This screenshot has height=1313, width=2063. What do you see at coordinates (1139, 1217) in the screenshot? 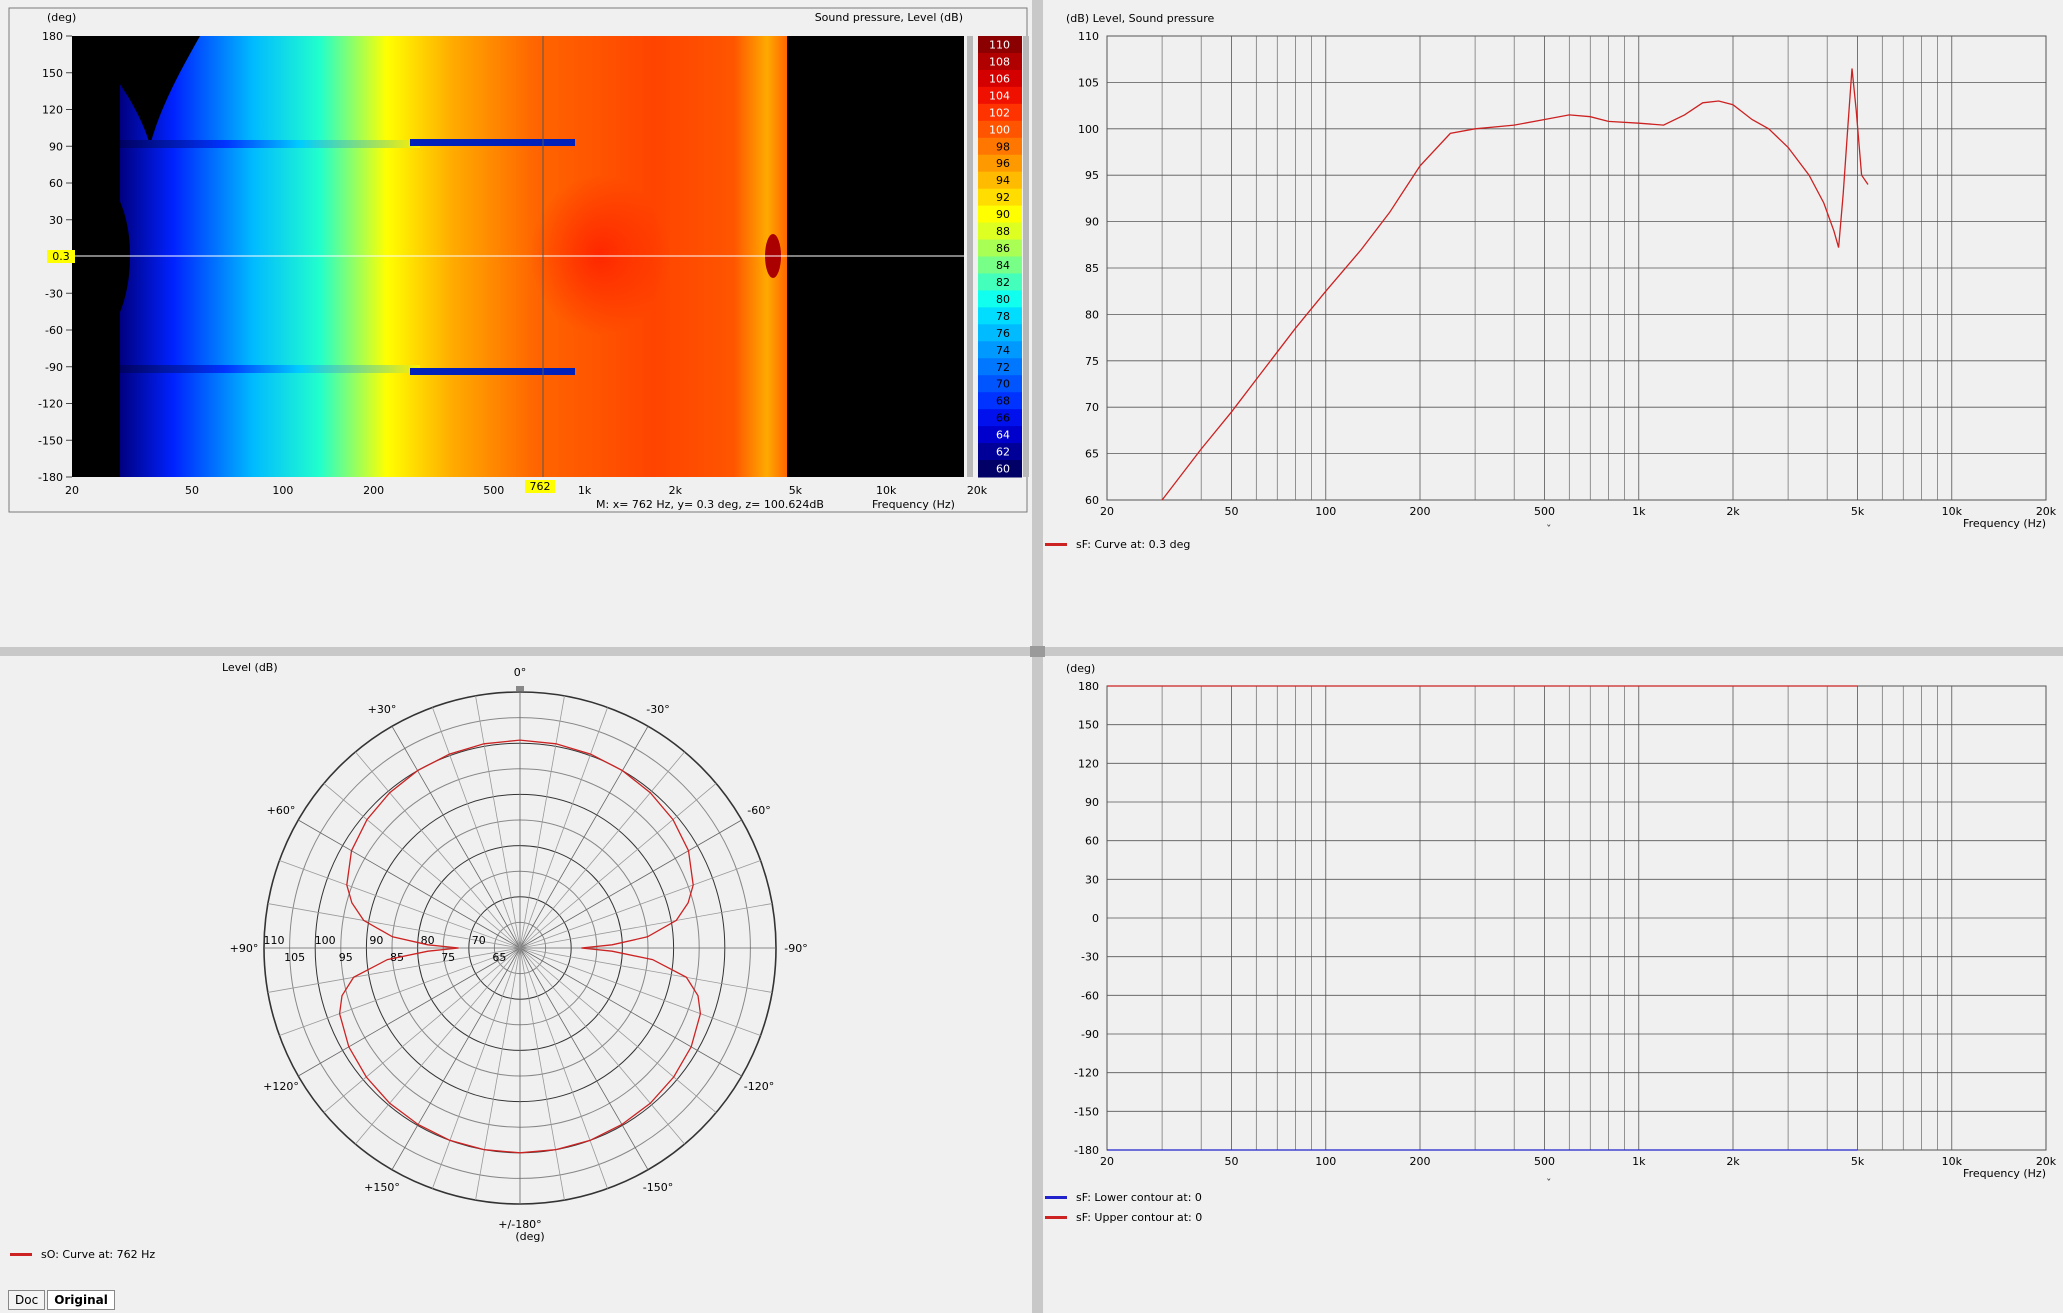
I see `legend-label-upper: sF: Upper contour at: 0` at bounding box center [1139, 1217].